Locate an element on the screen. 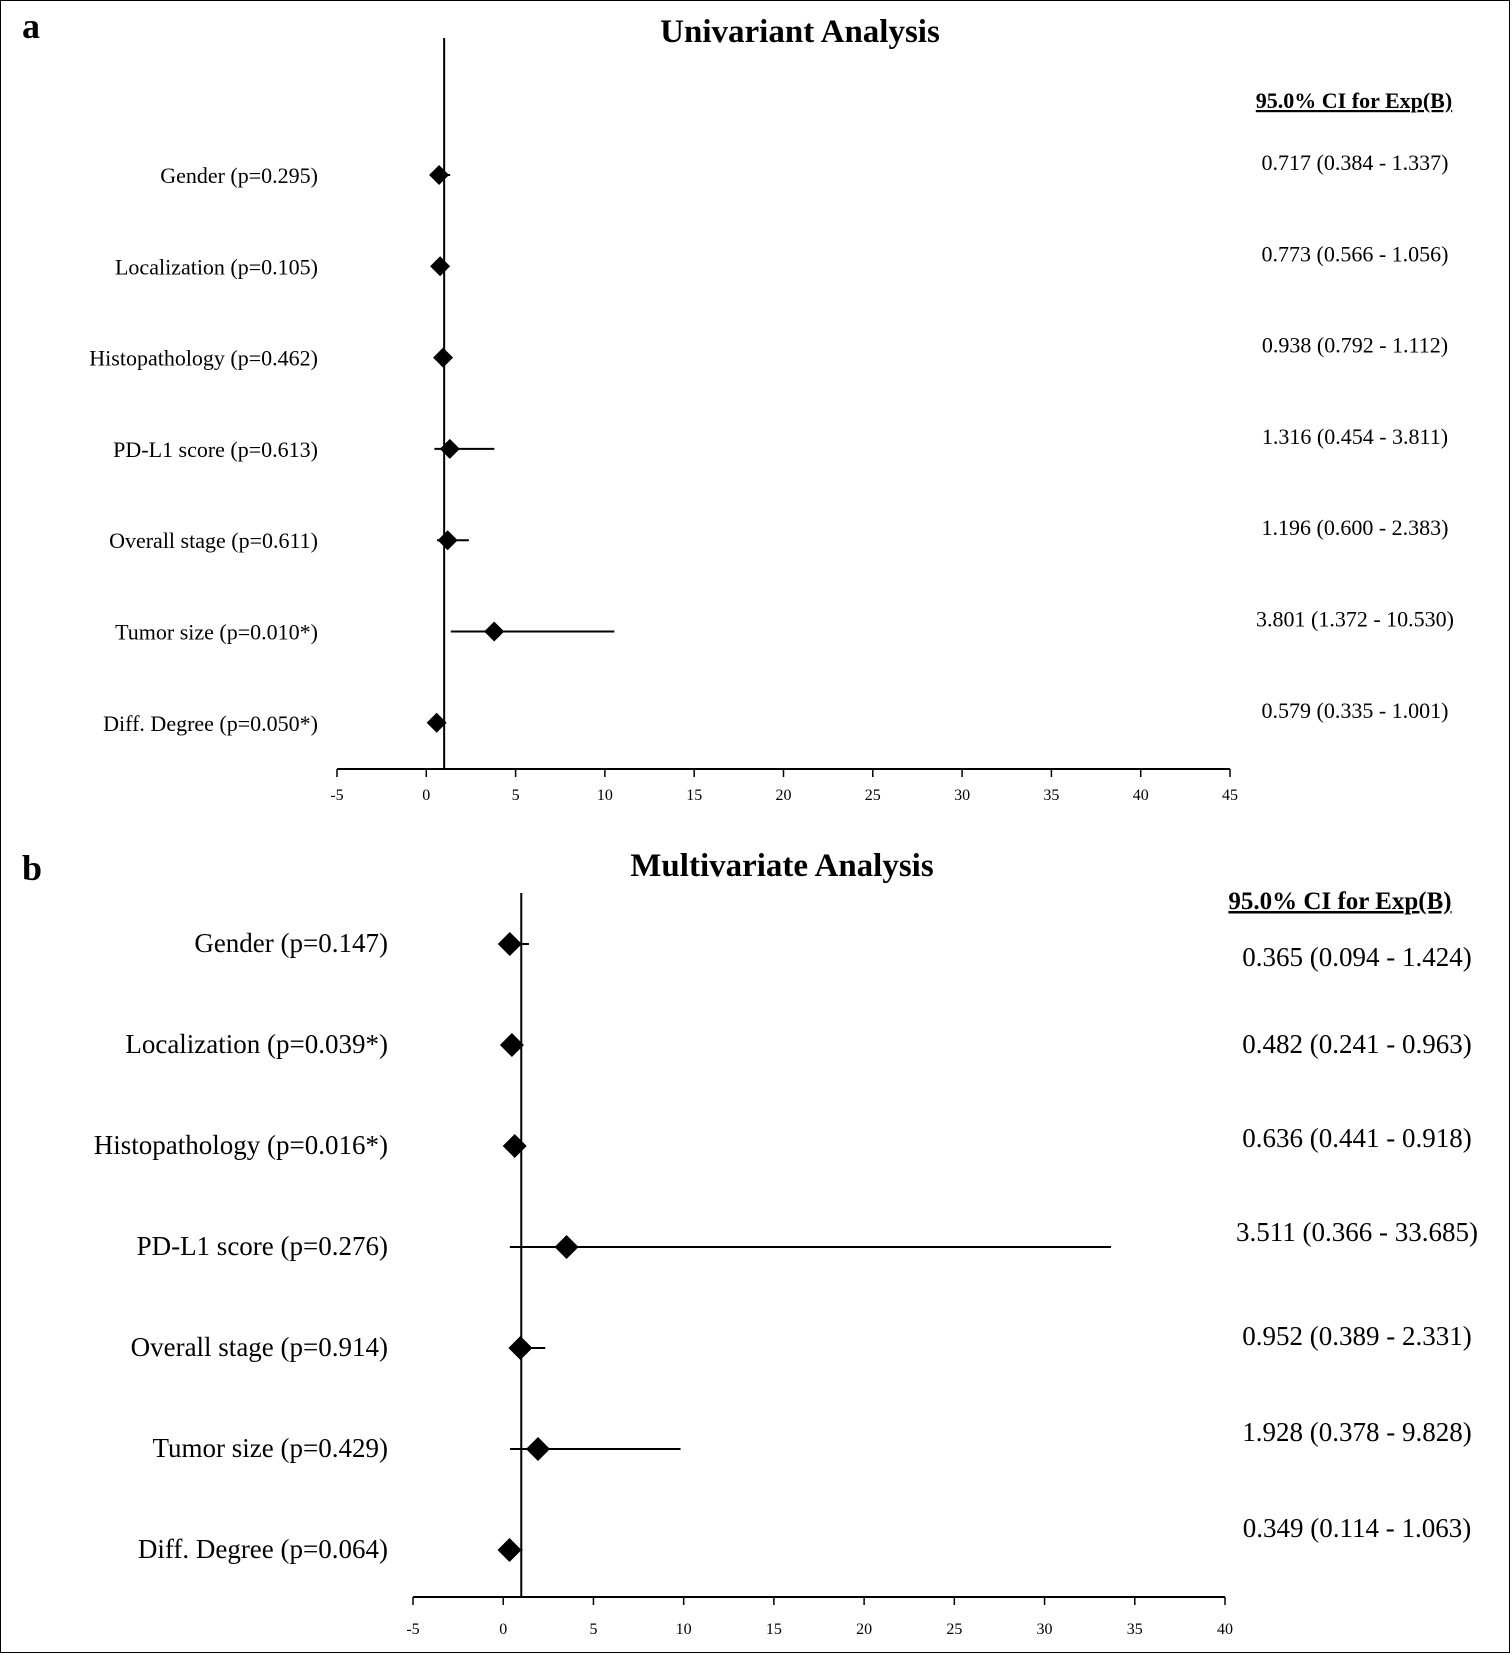 This screenshot has width=1512, height=1655. ci-value-text: 0.636 (0.441 - 0.918) is located at coordinates (1356, 1138).